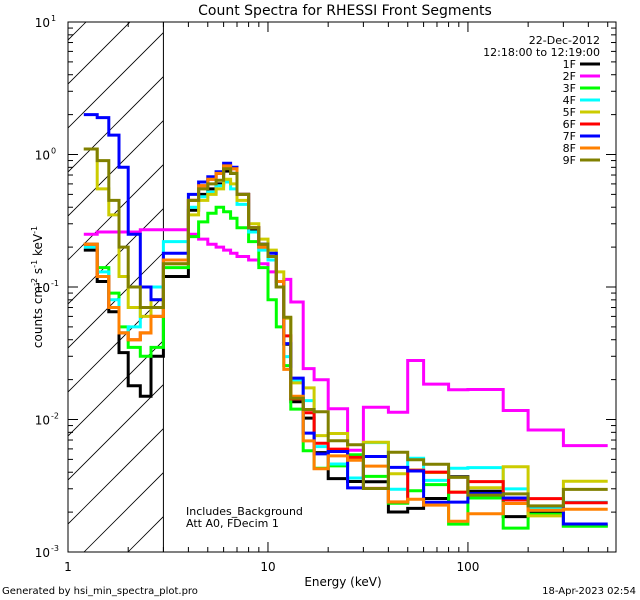 This screenshot has height=600, width=640. What do you see at coordinates (34, 230) in the screenshot?
I see `ylabel-sup3: -1` at bounding box center [34, 230].